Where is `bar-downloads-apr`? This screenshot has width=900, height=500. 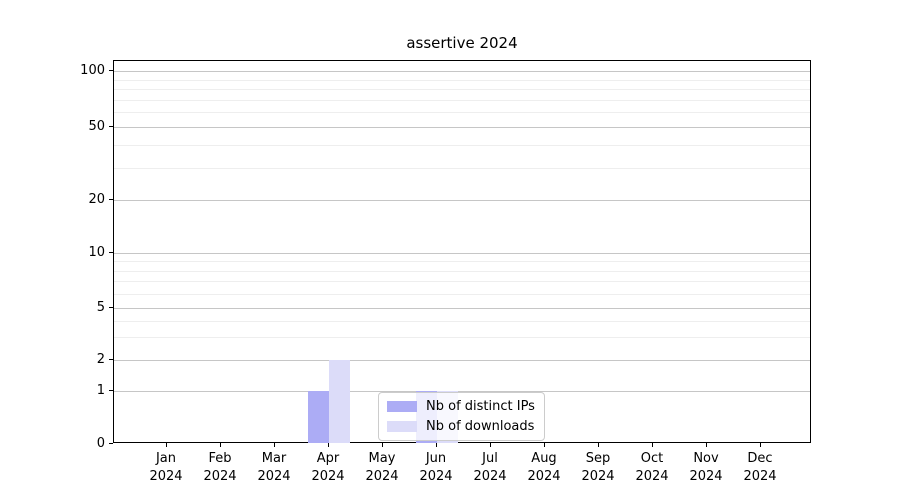
bar-downloads-apr is located at coordinates (339, 401).